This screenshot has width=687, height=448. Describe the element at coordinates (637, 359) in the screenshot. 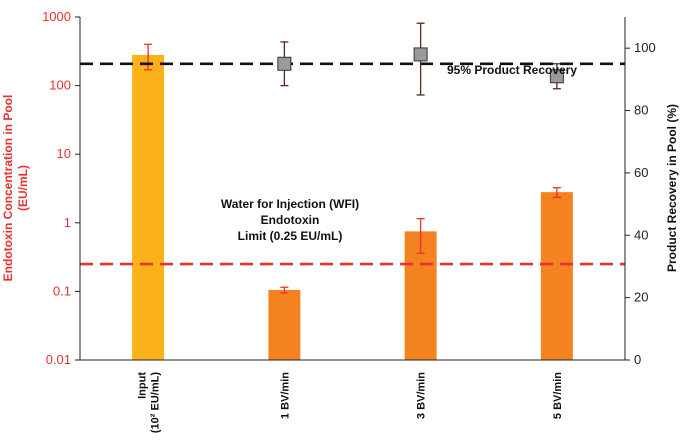

I see `y-right-tick-label-0: 0` at that location.